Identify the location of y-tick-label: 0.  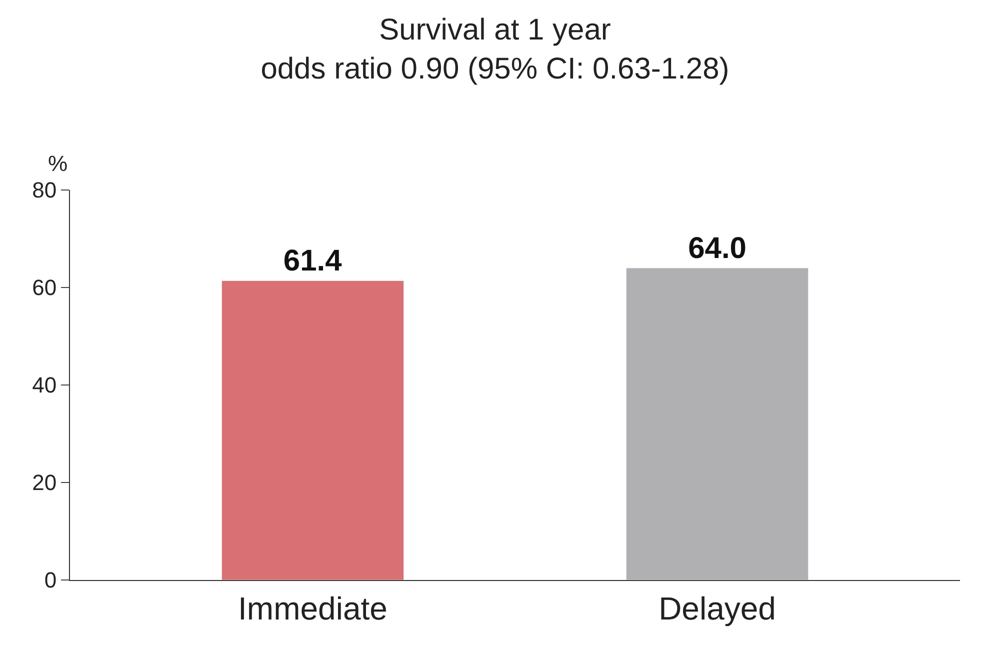
(50, 580).